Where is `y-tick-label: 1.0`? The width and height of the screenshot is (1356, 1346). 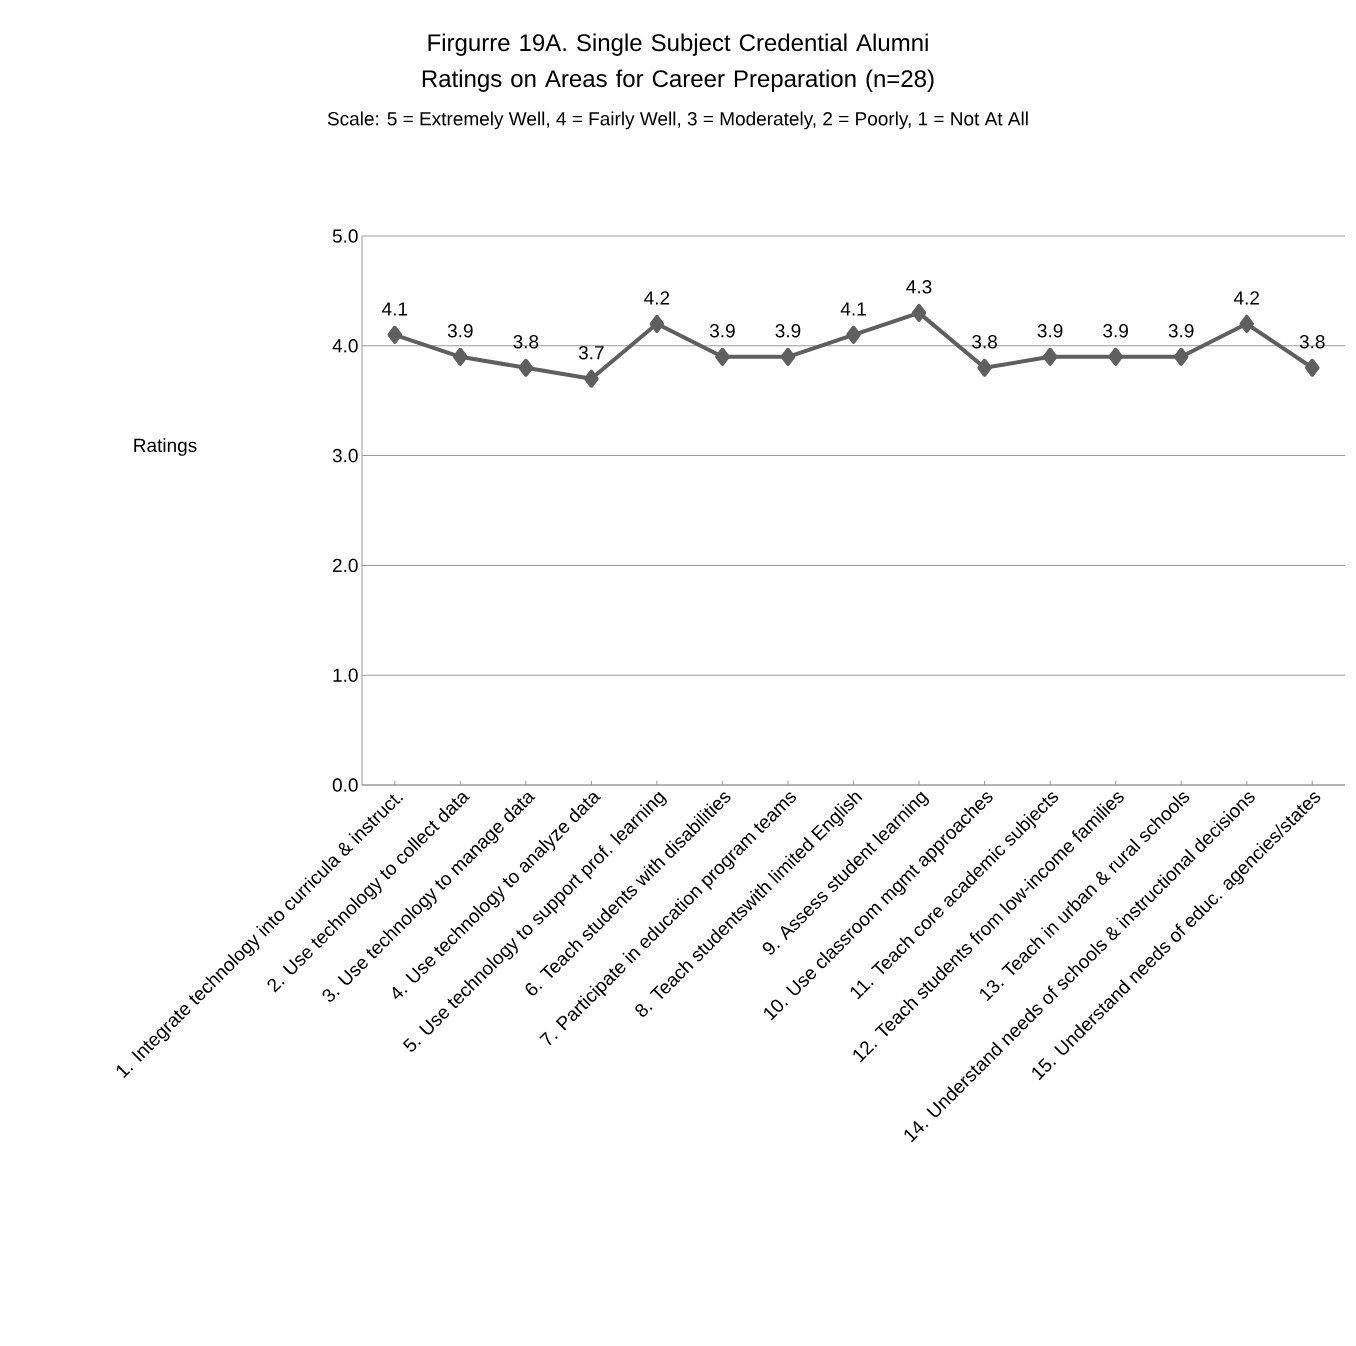 y-tick-label: 1.0 is located at coordinates (345, 675).